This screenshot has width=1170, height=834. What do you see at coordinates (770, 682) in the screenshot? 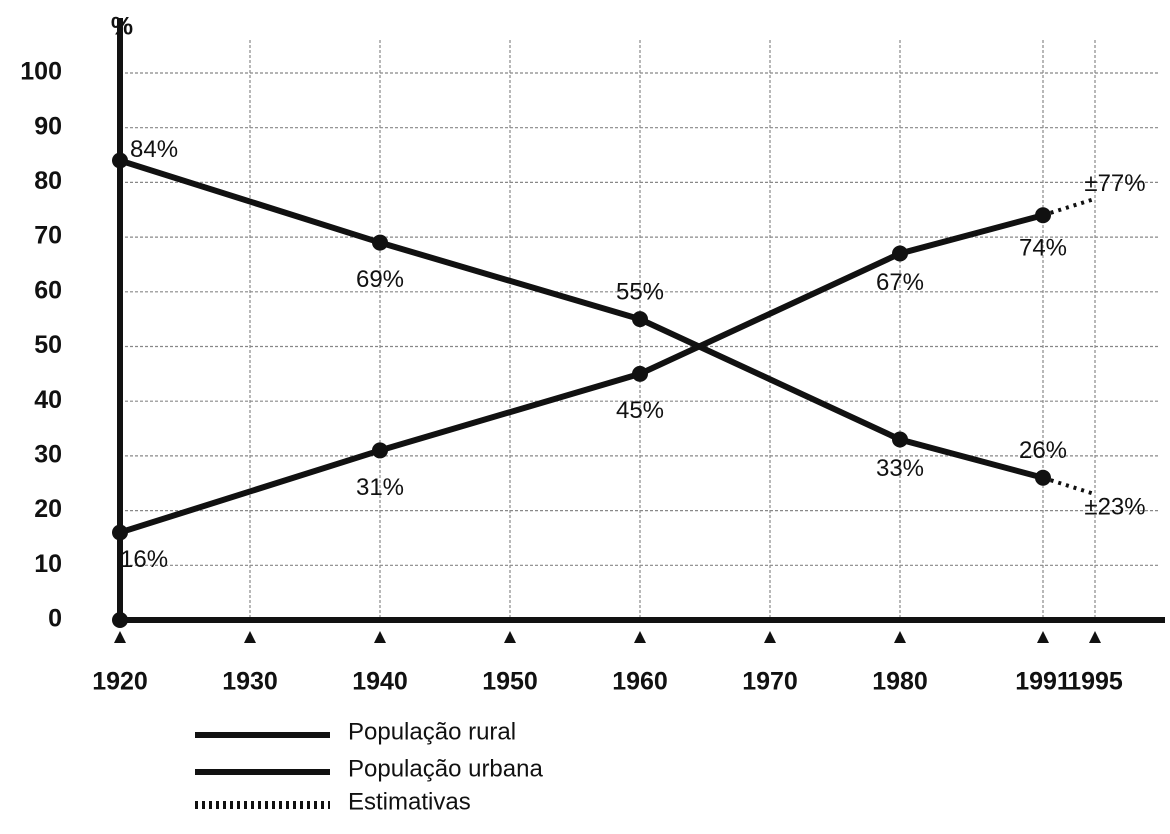
I see `x-tick-label: 1970` at bounding box center [770, 682].